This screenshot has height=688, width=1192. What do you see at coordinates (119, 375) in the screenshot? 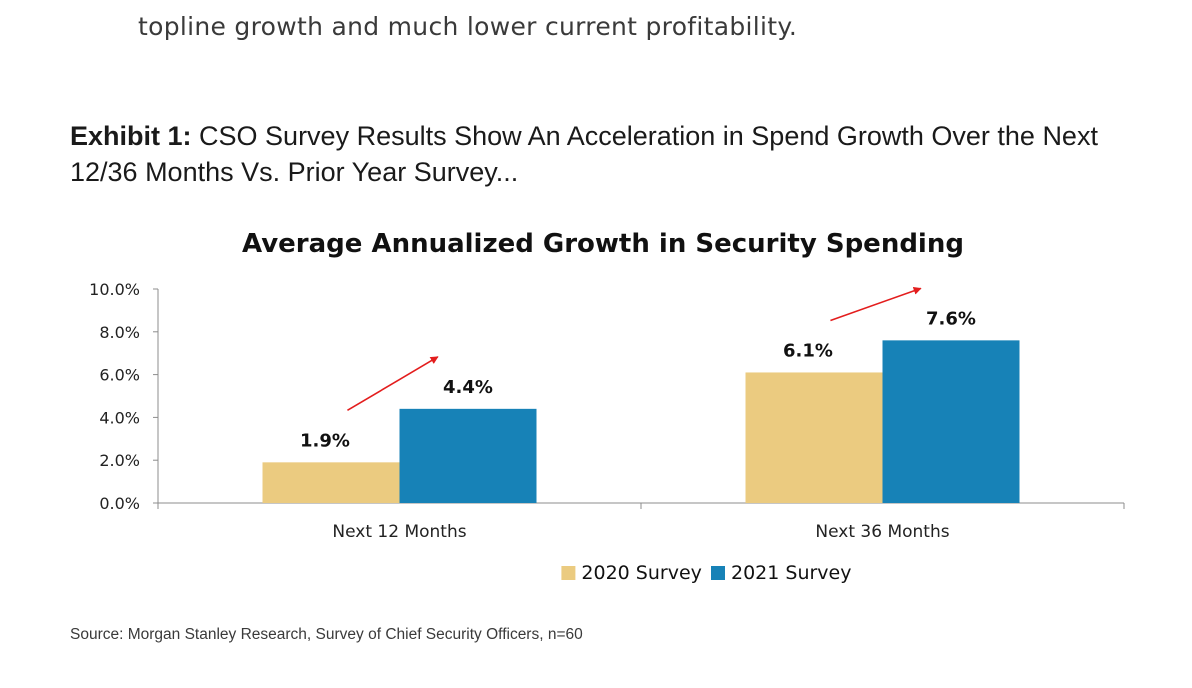
I see `y-tick-label: 6.0%` at bounding box center [119, 375].